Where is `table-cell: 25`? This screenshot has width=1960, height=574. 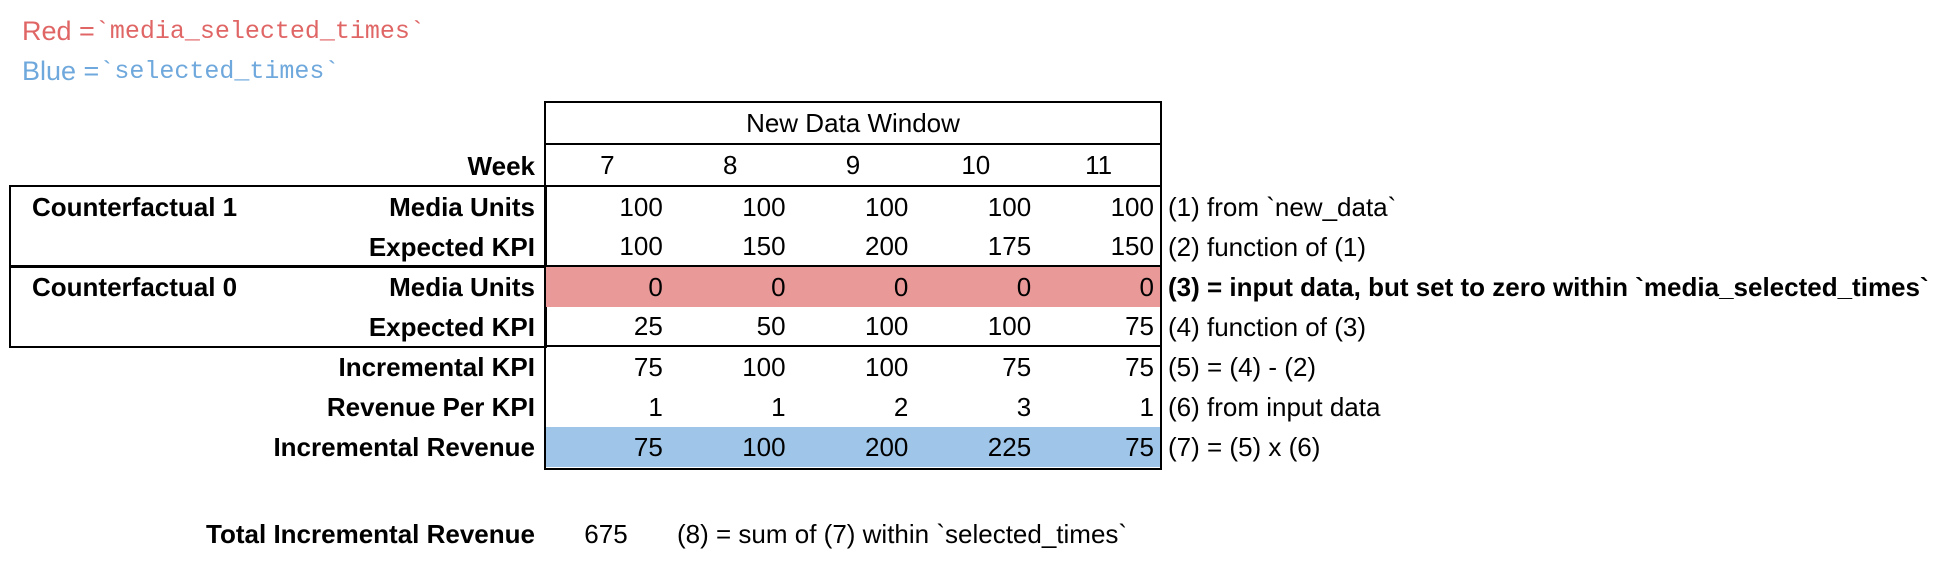
table-cell: 25 is located at coordinates (648, 325).